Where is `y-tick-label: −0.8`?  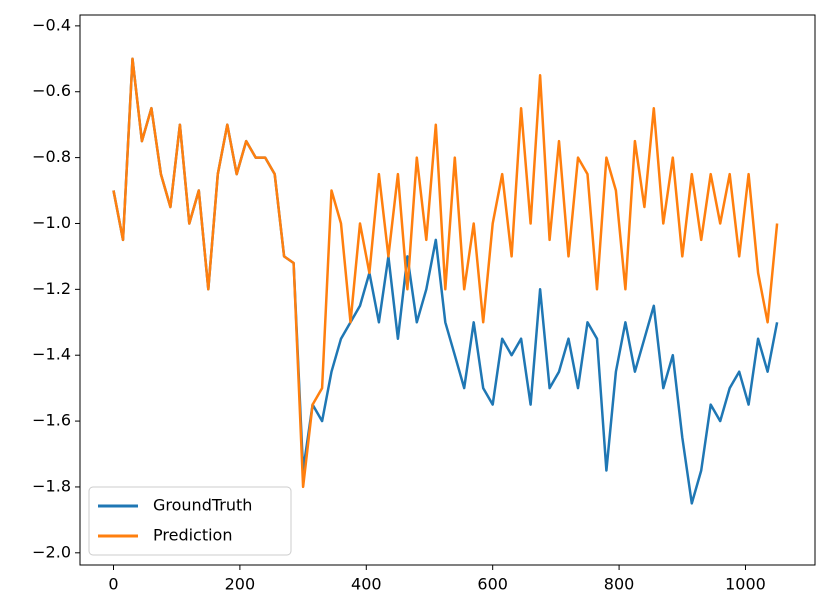
y-tick-label: −0.8 is located at coordinates (51, 156).